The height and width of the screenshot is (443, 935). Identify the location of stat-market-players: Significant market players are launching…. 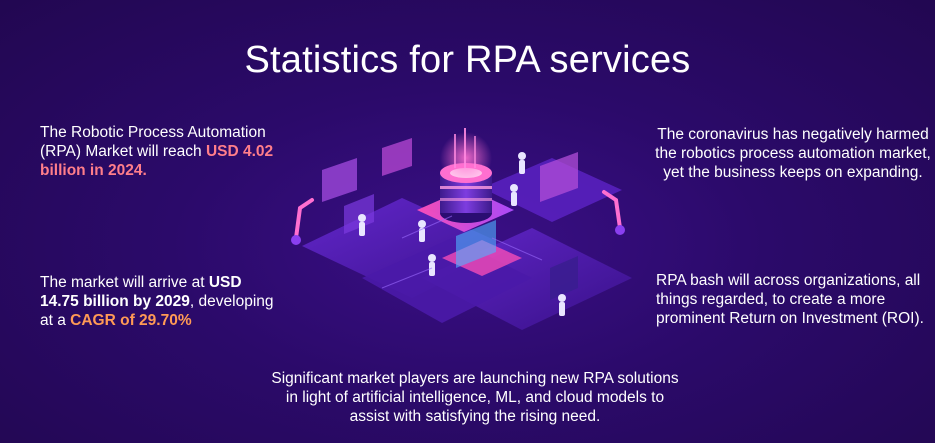
(475, 397).